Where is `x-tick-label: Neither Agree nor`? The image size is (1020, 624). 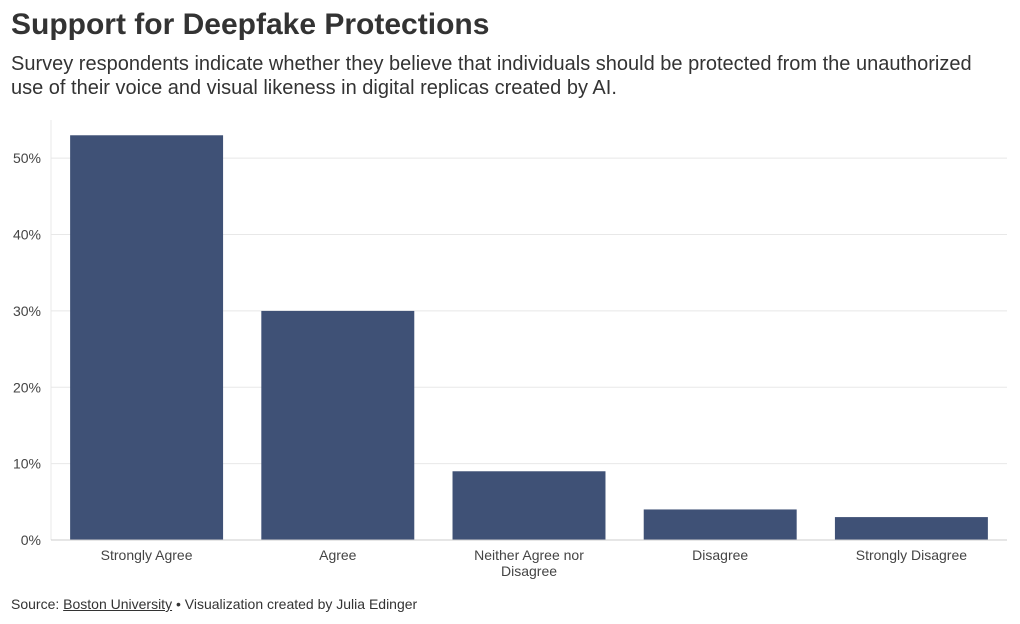 x-tick-label: Neither Agree nor is located at coordinates (529, 555).